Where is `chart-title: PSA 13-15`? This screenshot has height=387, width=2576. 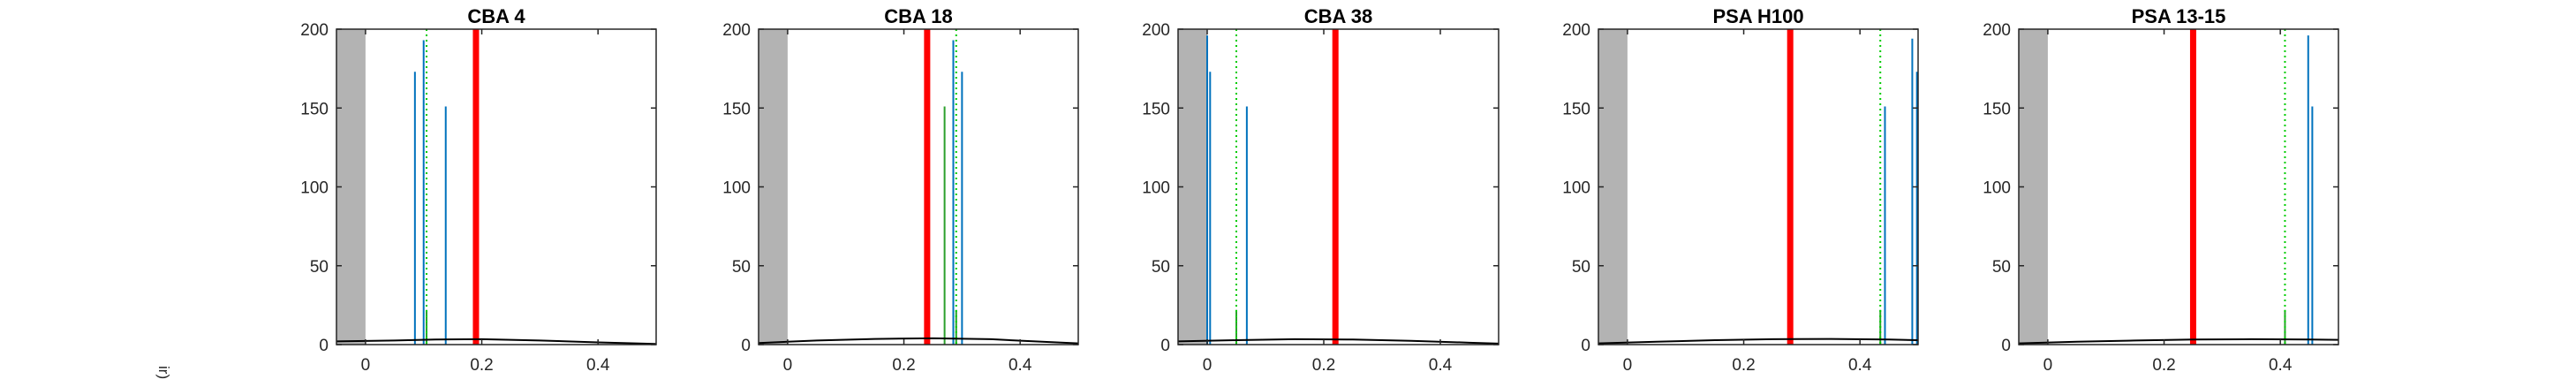
chart-title: PSA 13-15 is located at coordinates (2179, 16).